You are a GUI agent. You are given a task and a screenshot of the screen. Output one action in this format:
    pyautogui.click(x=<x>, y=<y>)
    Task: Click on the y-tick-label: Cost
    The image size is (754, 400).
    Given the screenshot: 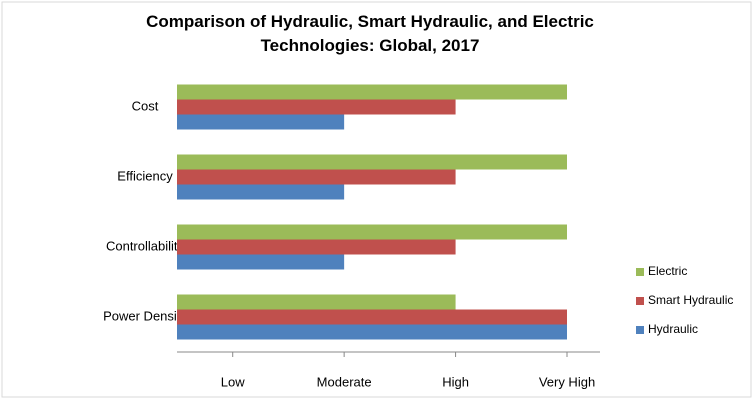 What is the action you would take?
    pyautogui.click(x=145, y=105)
    